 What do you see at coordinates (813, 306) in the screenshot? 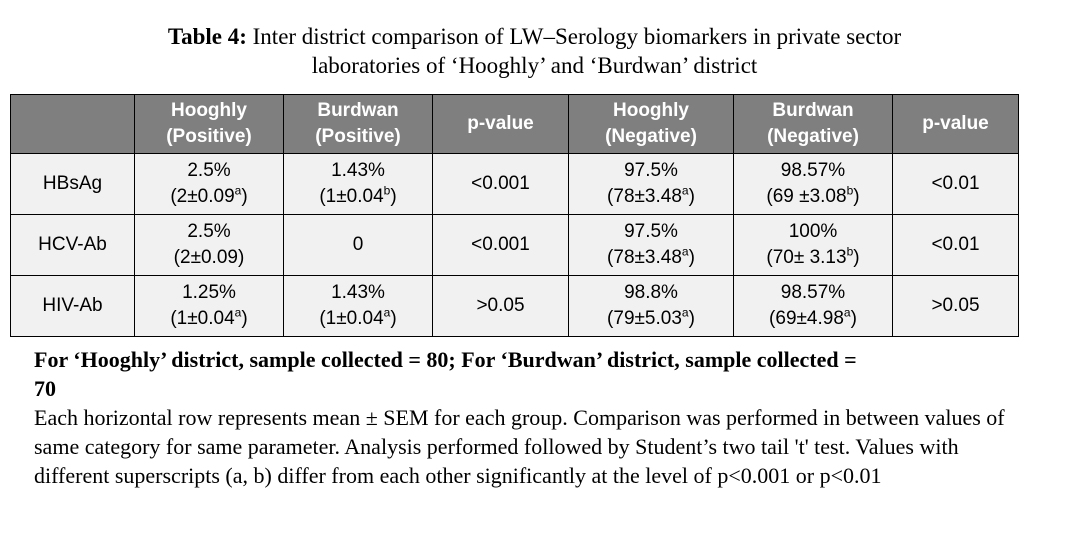
I see `table-cell: 98.57% (69±4.98a)` at bounding box center [813, 306].